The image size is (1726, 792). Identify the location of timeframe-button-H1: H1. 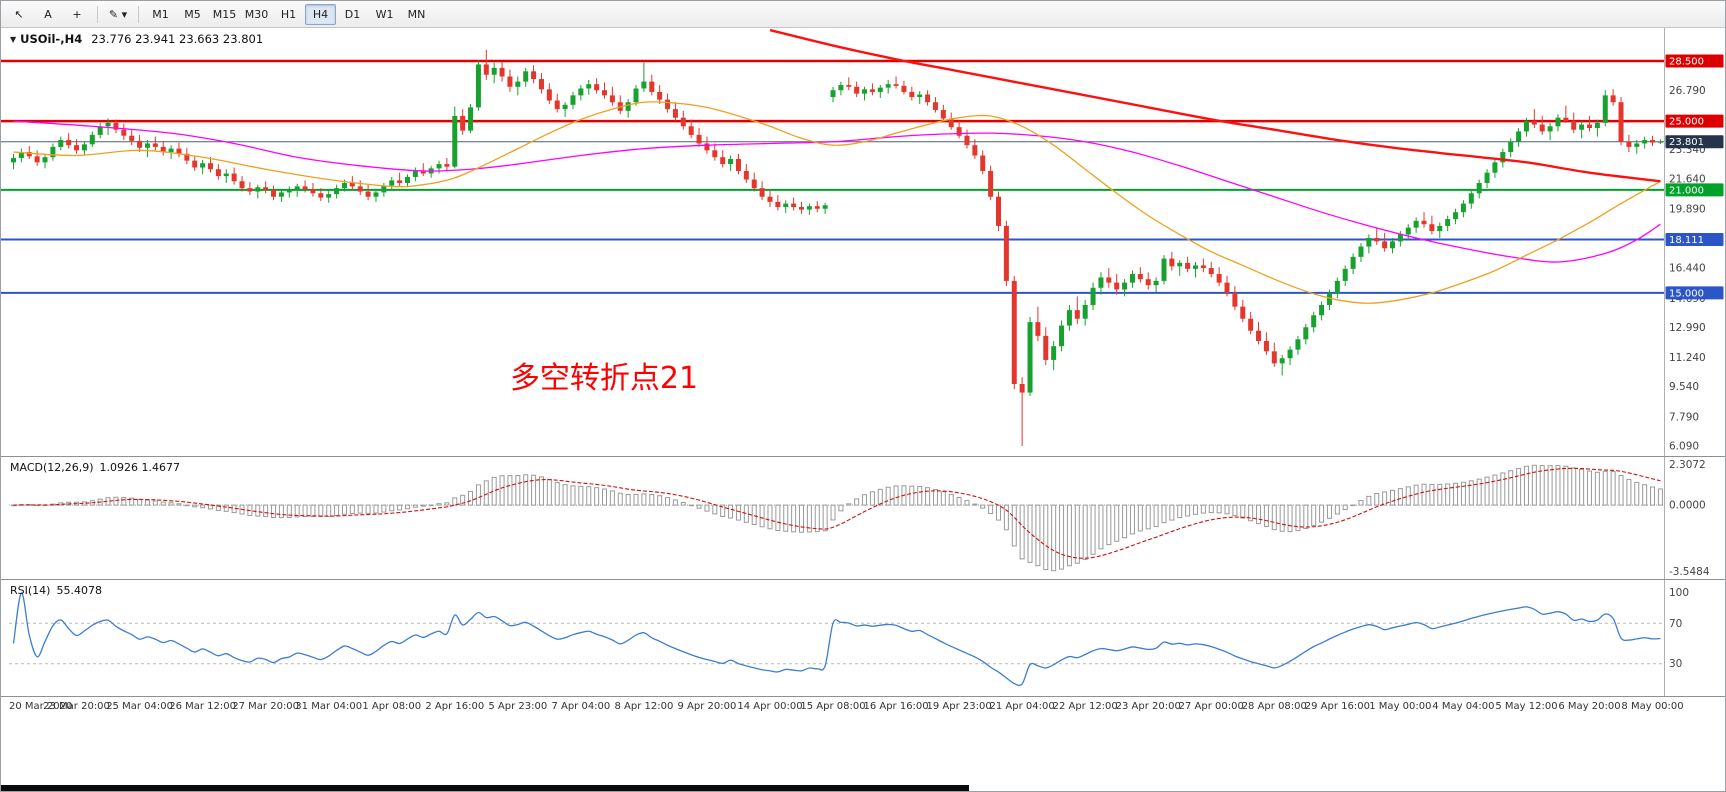
(288, 14).